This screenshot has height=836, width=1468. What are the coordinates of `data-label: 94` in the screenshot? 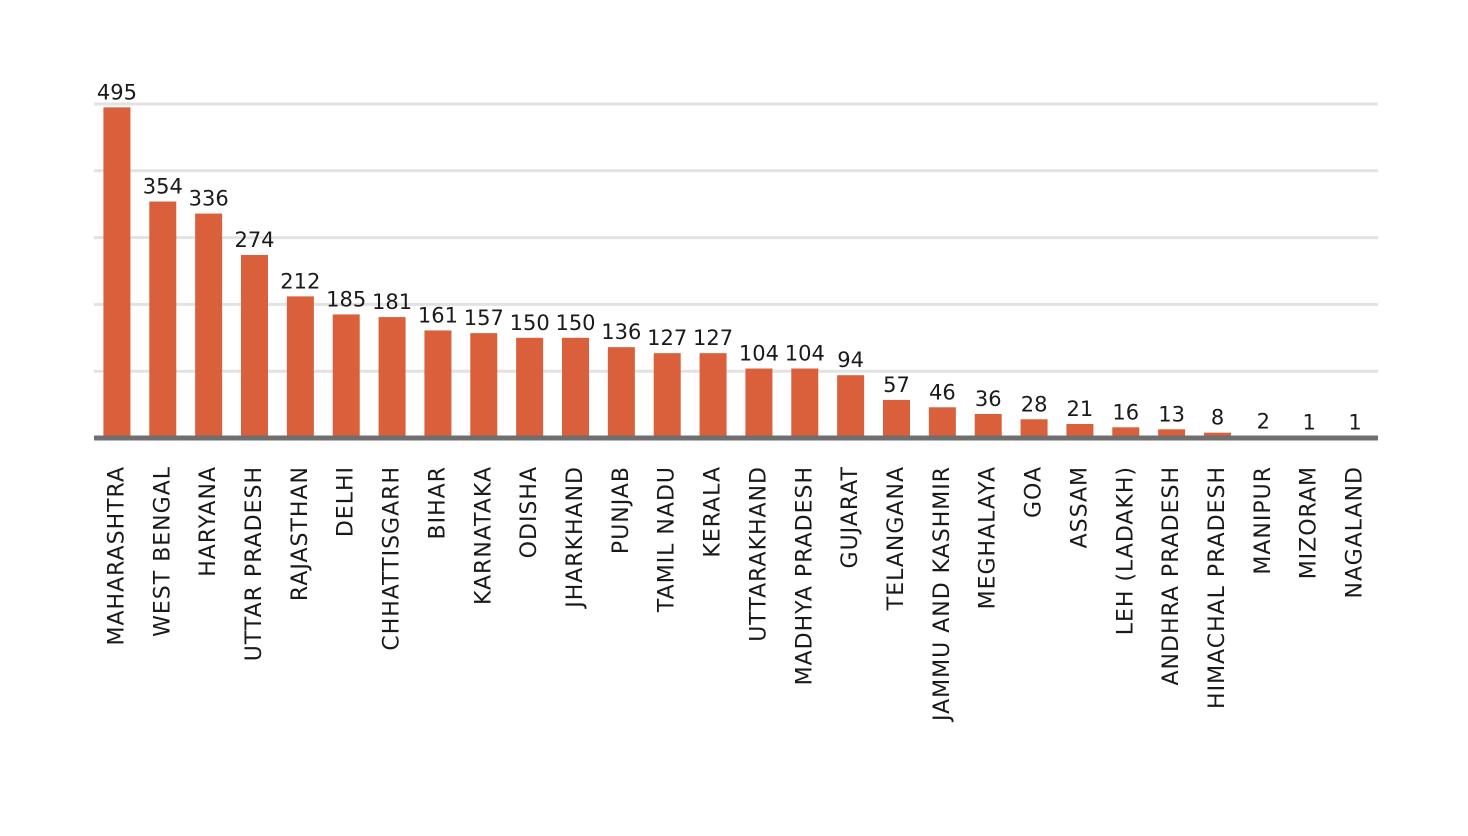 It's located at (850, 360).